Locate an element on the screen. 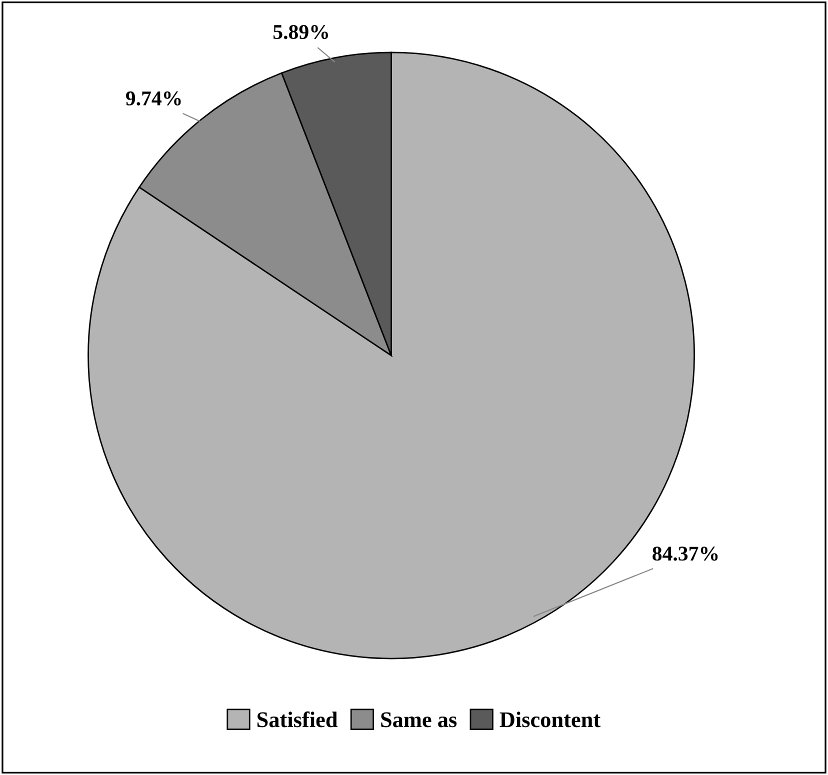  legend-label: Discontent is located at coordinates (550, 720).